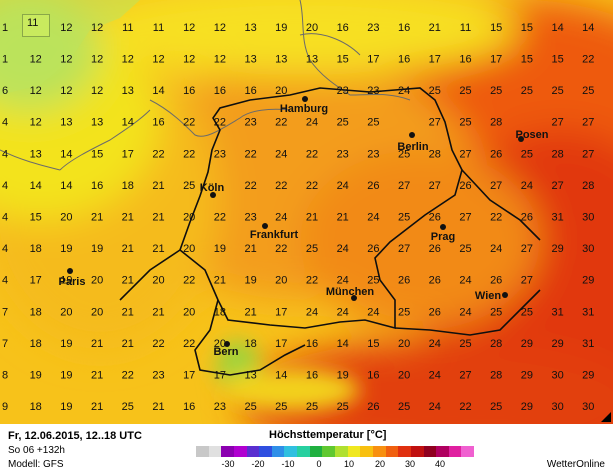  What do you see at coordinates (304, 105) in the screenshot?
I see `city-hamburg: Hamburg` at bounding box center [304, 105].